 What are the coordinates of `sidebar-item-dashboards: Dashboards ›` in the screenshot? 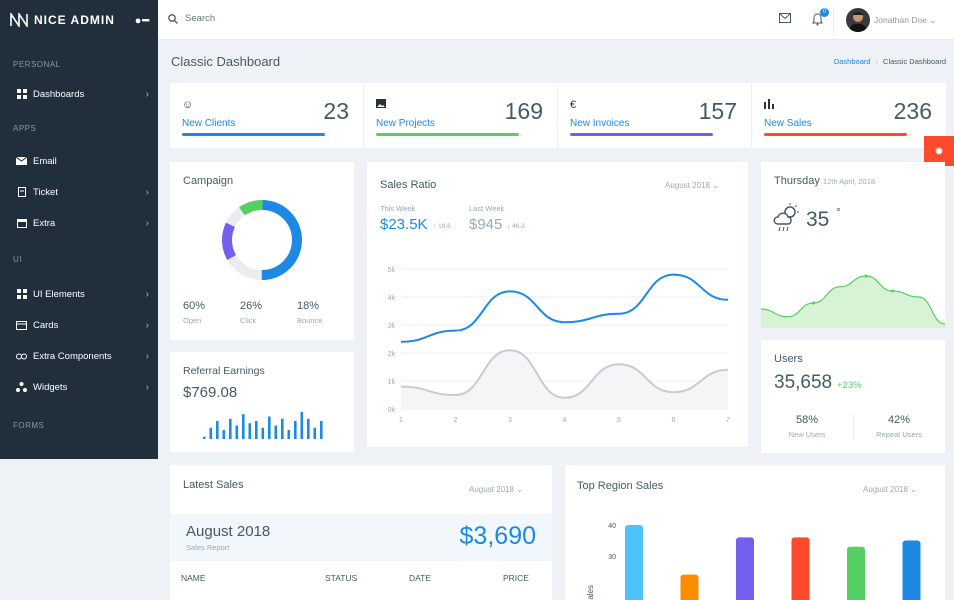 It's located at (79, 94).